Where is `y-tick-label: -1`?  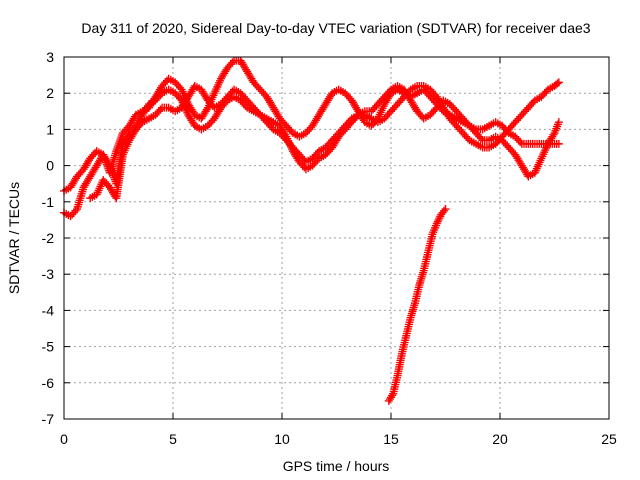
y-tick-label: -1 is located at coordinates (48, 202).